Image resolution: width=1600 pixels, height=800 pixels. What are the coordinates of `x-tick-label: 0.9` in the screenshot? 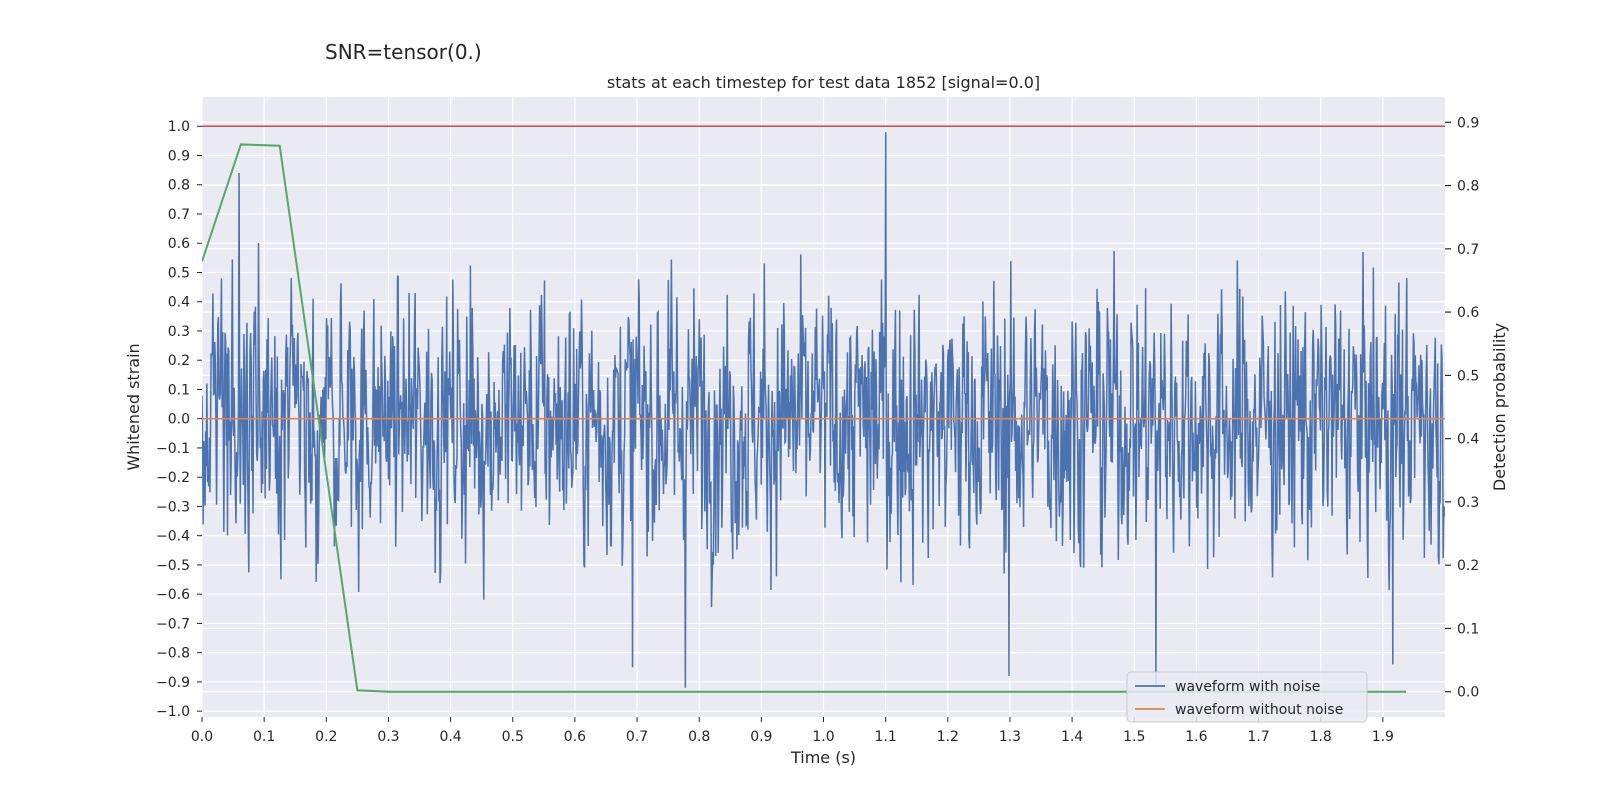 It's located at (761, 737).